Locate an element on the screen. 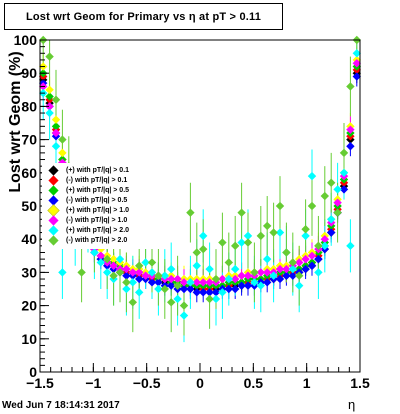  y-tick-label: 0 is located at coordinates (33, 372).